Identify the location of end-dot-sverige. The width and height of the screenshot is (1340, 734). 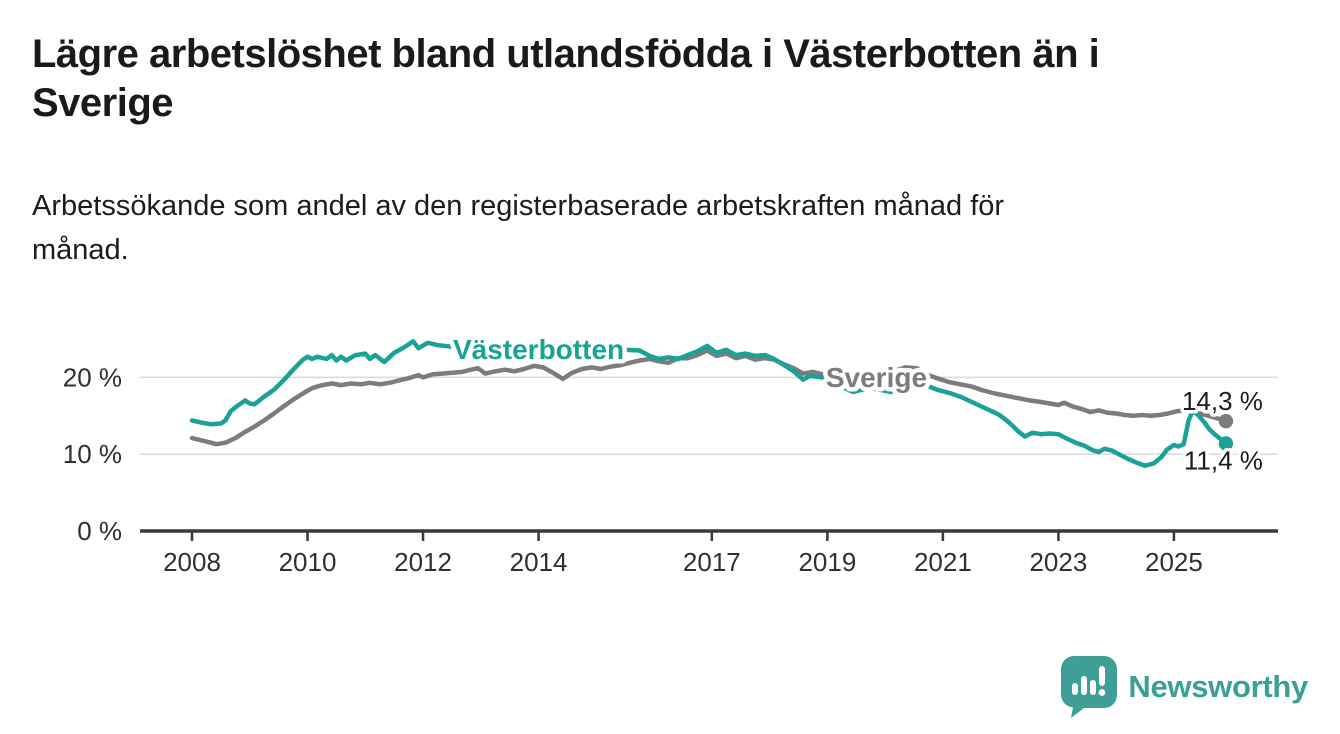
(1226, 421).